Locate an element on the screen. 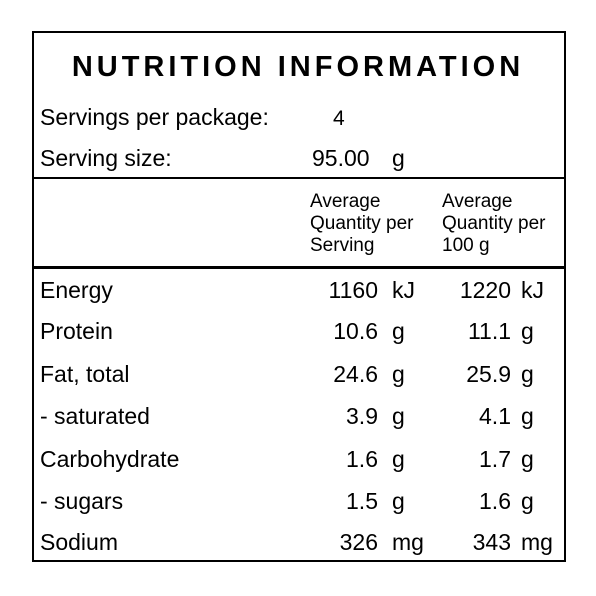  table-divider is located at coordinates (299, 267).